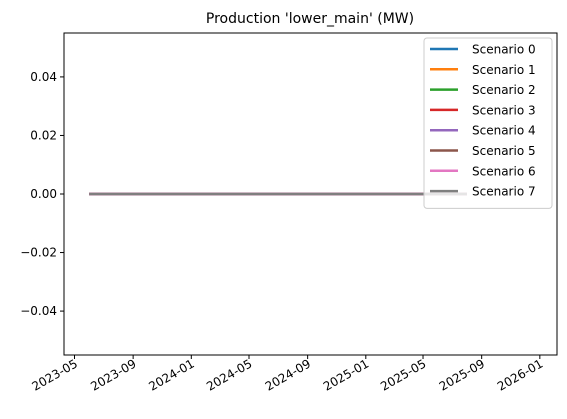  I want to click on y-tick-label: −0.02, so click(38, 253).